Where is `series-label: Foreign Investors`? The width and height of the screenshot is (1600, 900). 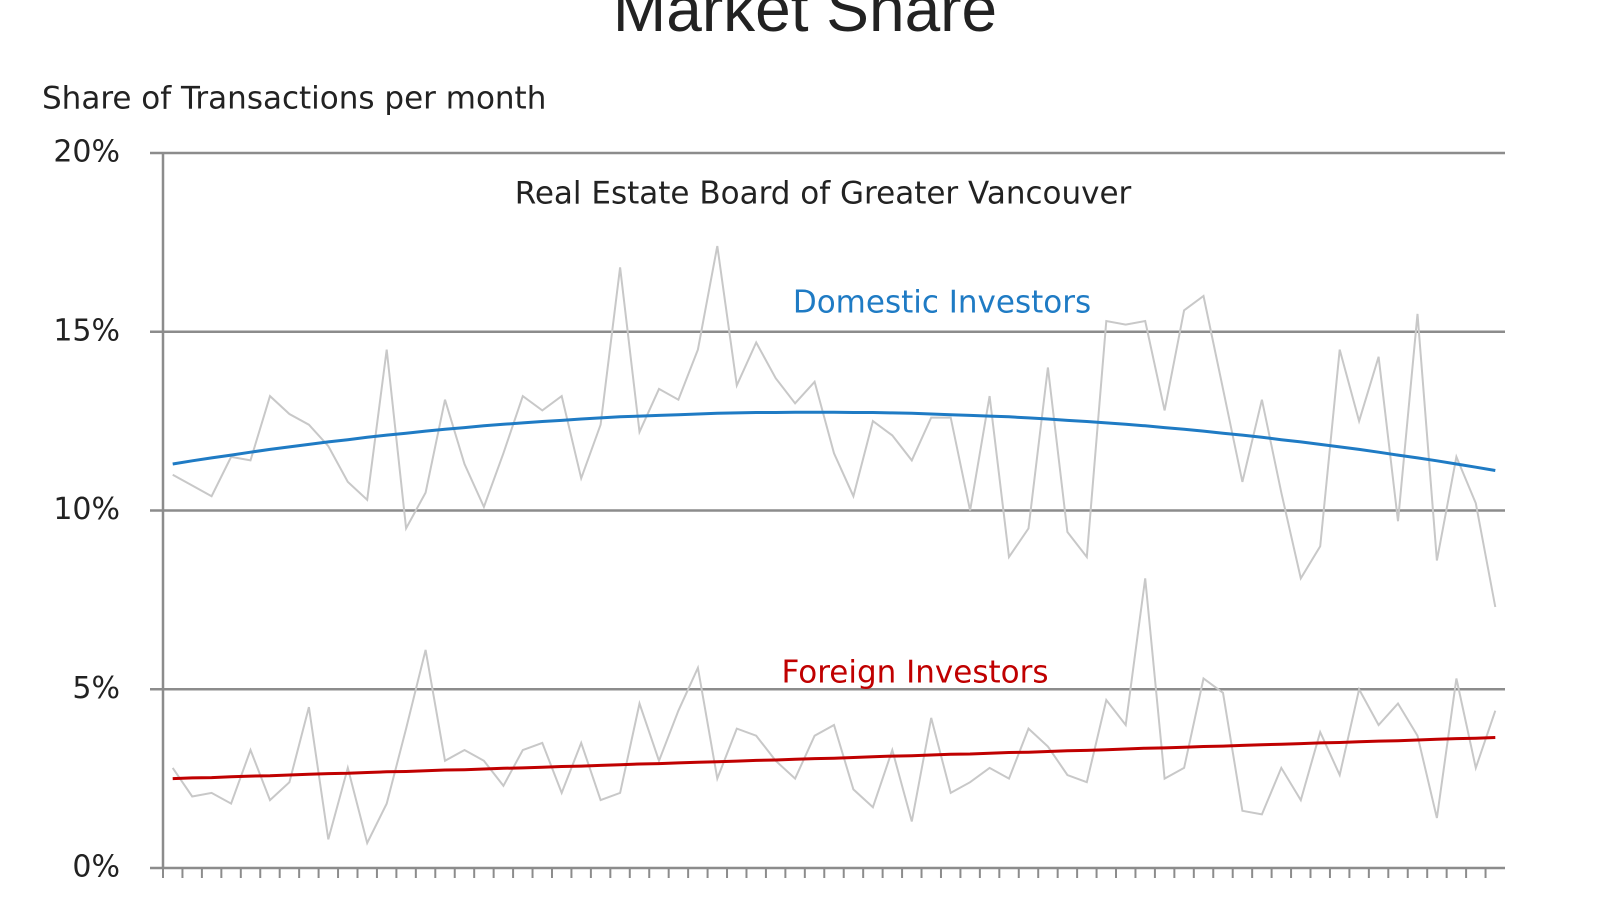 series-label: Foreign Investors is located at coordinates (915, 673).